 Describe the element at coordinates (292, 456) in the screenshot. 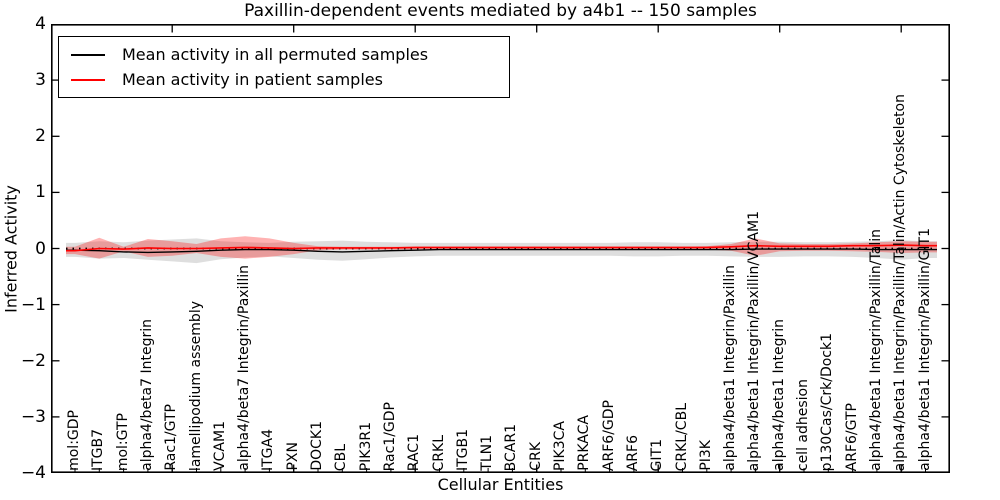

I see `x-tick-label: PXN` at that location.